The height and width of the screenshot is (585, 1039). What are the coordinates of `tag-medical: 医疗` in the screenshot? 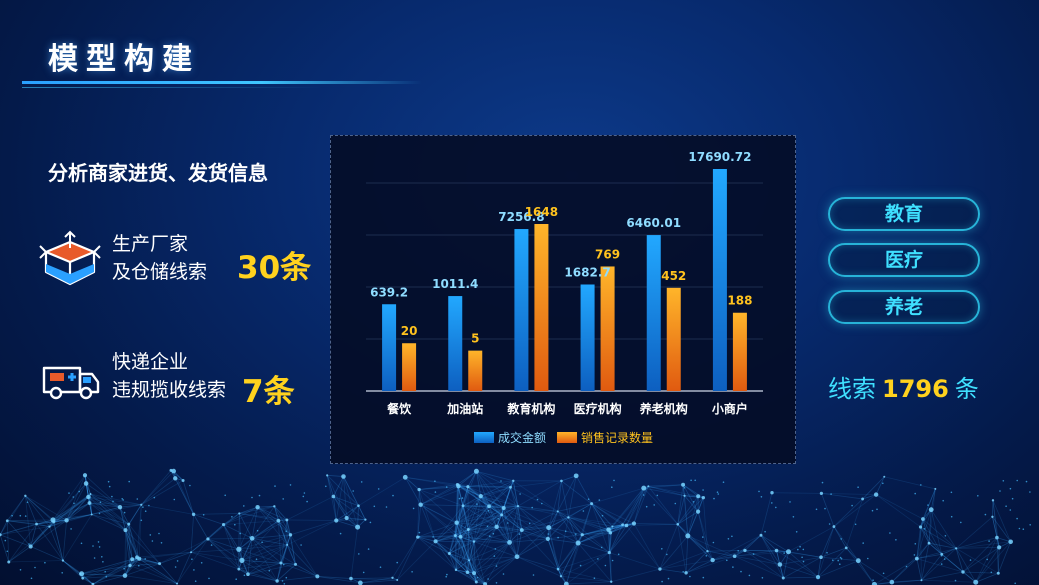 It's located at (904, 260).